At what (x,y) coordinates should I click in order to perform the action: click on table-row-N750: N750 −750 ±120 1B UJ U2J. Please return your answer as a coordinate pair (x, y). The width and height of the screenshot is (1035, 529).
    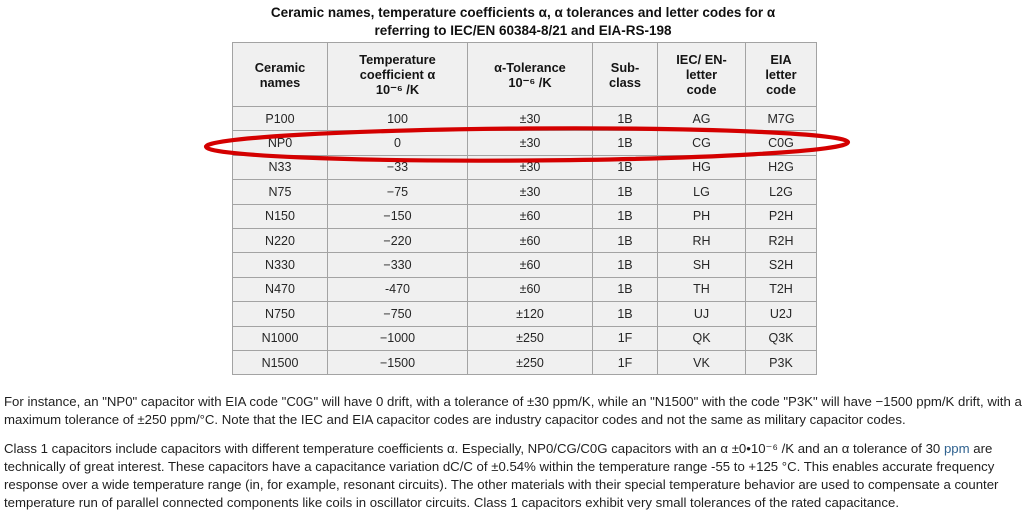
    Looking at the image, I should click on (524, 314).